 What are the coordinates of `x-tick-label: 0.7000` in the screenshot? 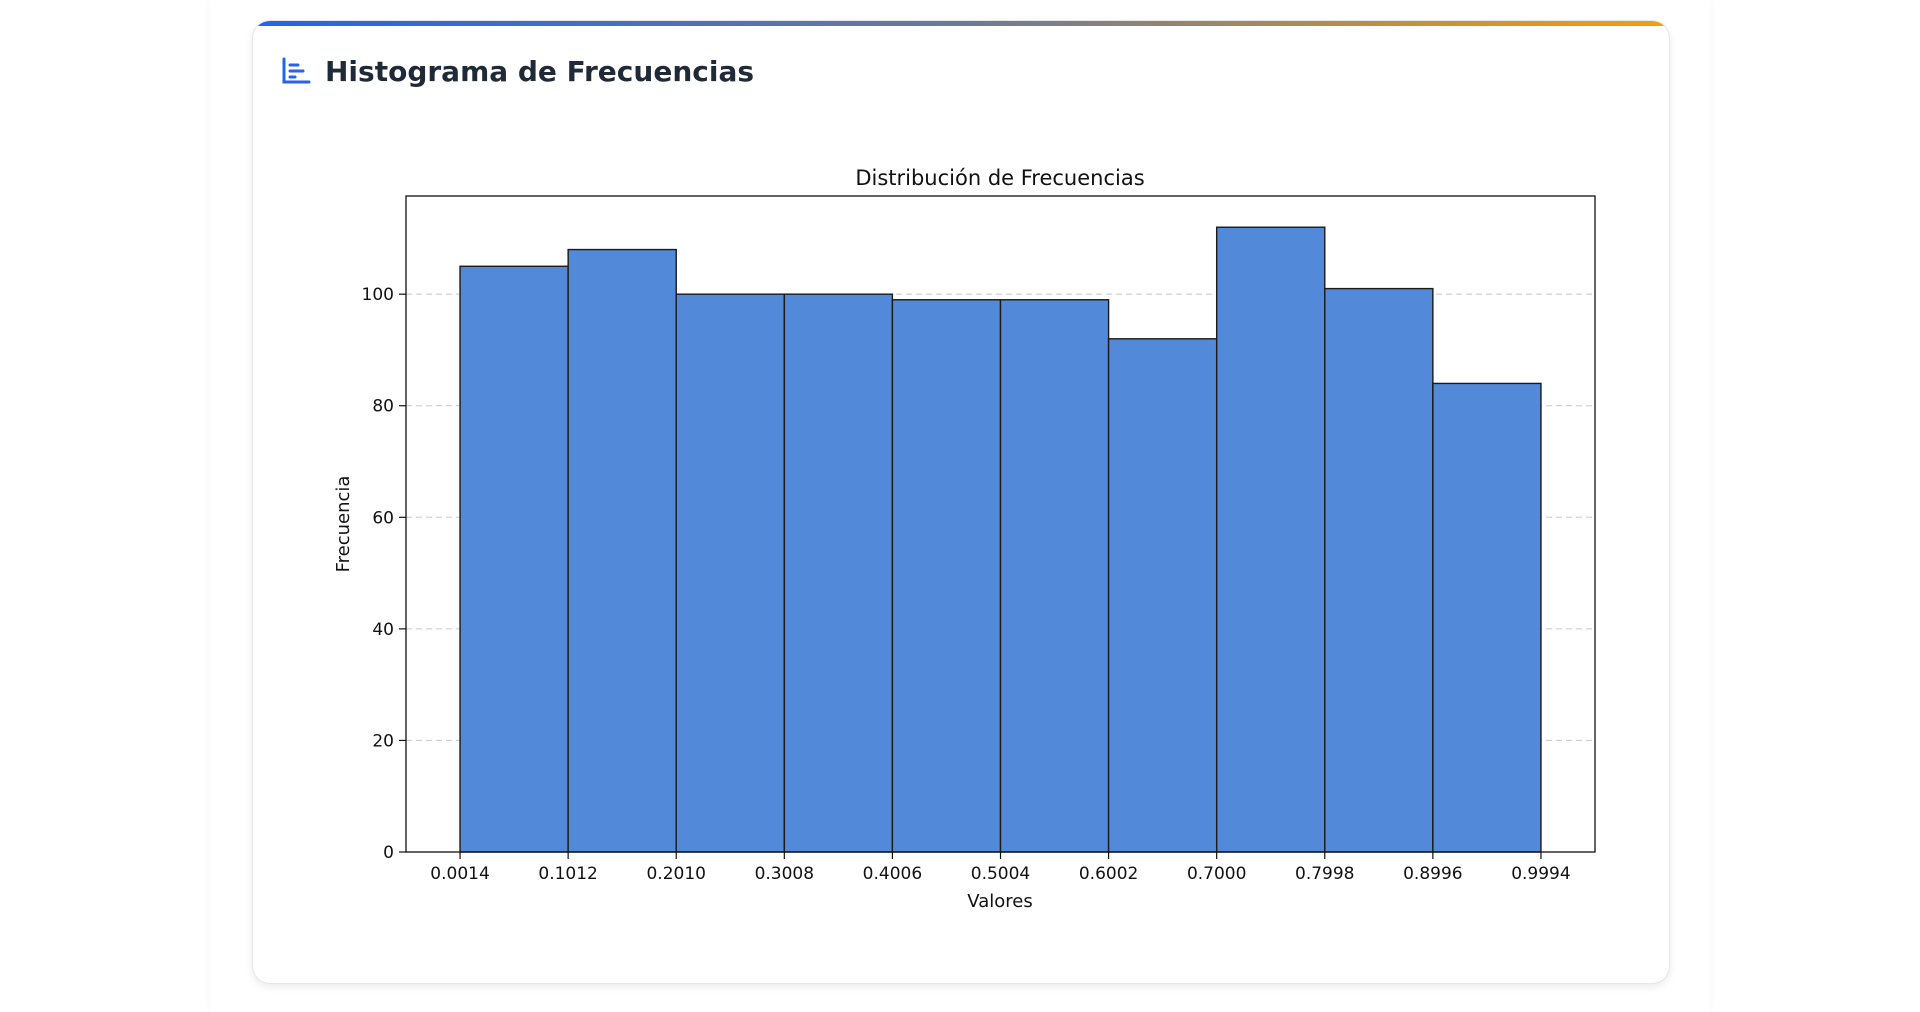 It's located at (1216, 874).